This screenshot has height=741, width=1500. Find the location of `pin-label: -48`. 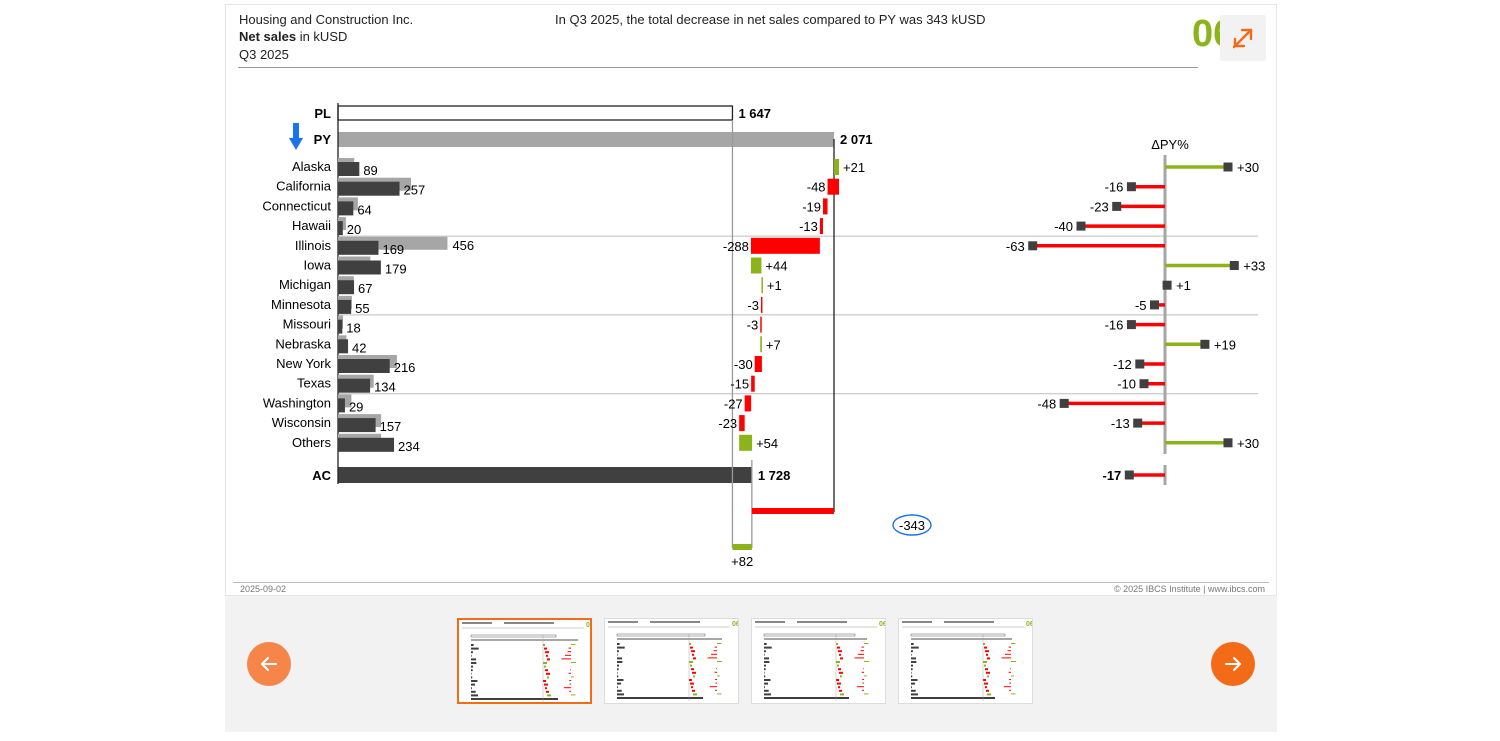

pin-label: -48 is located at coordinates (1046, 403).